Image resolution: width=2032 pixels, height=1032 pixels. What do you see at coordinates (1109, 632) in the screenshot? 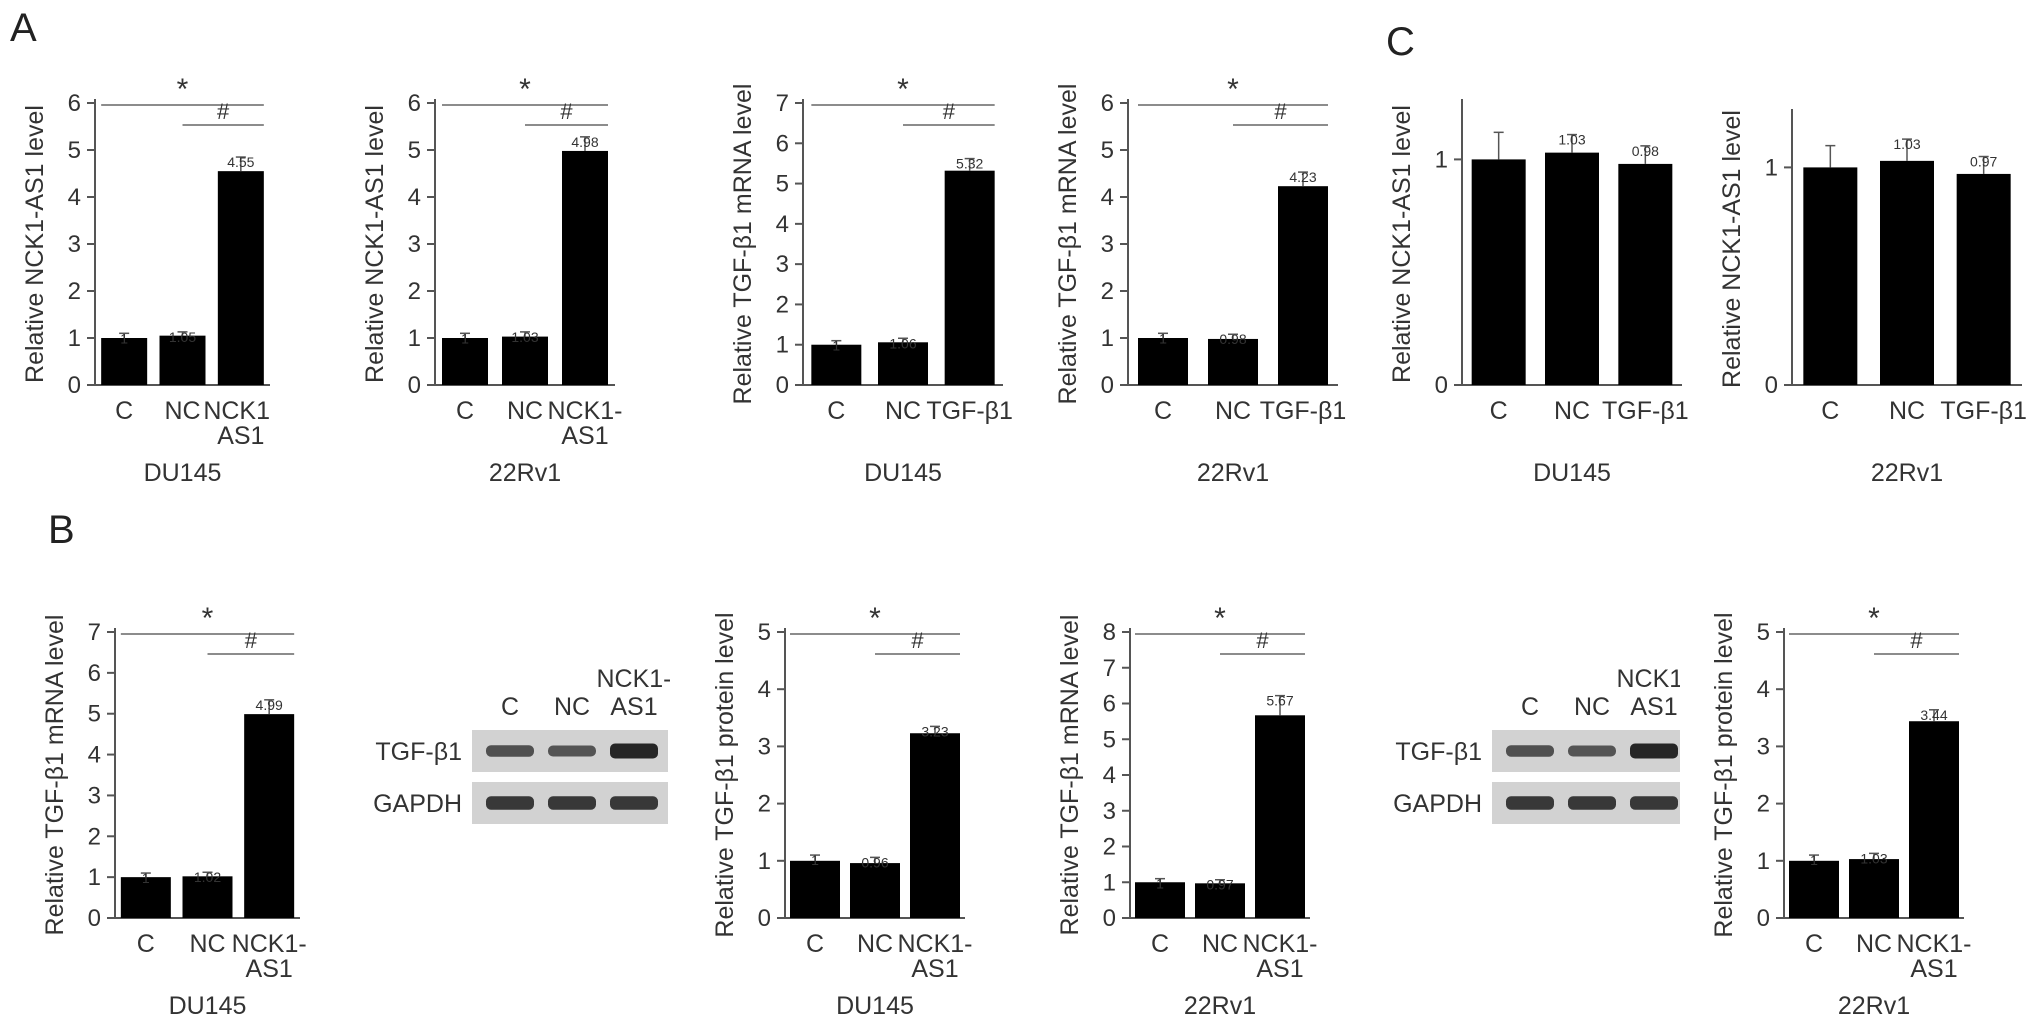
I see `y-tick-label: 8` at bounding box center [1109, 632].